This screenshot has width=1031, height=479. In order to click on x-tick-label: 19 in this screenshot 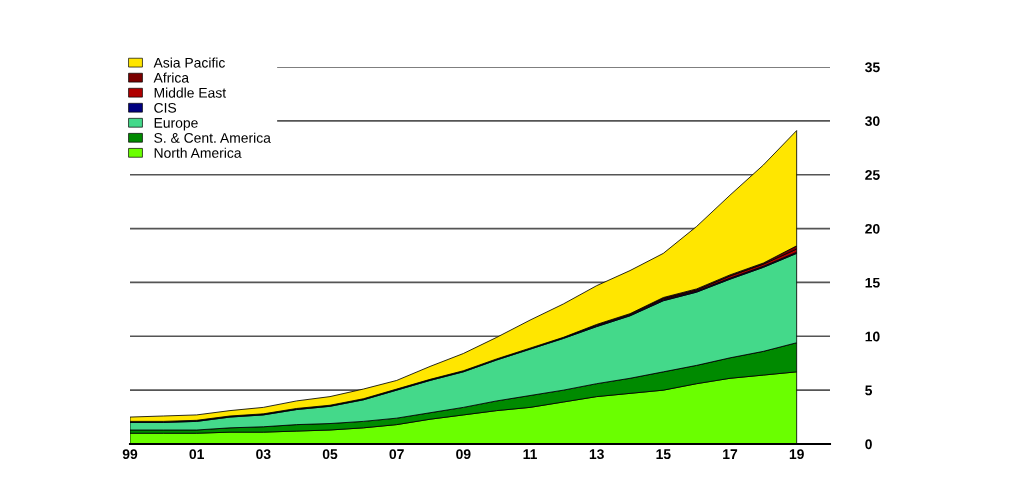, I will do `click(796, 454)`.